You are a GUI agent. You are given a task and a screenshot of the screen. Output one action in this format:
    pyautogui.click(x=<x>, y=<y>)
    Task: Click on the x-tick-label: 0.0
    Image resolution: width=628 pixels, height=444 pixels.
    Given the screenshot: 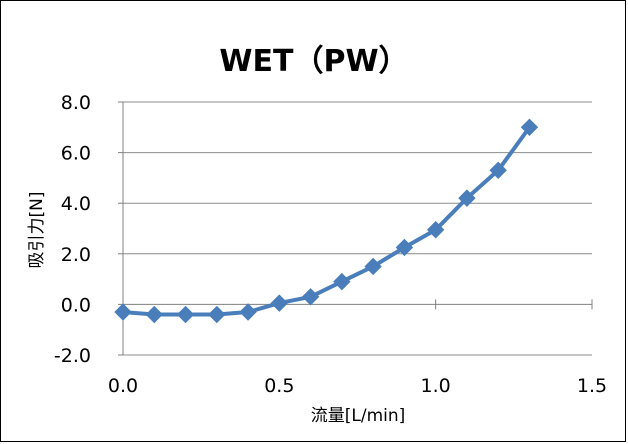 What is the action you would take?
    pyautogui.click(x=123, y=386)
    